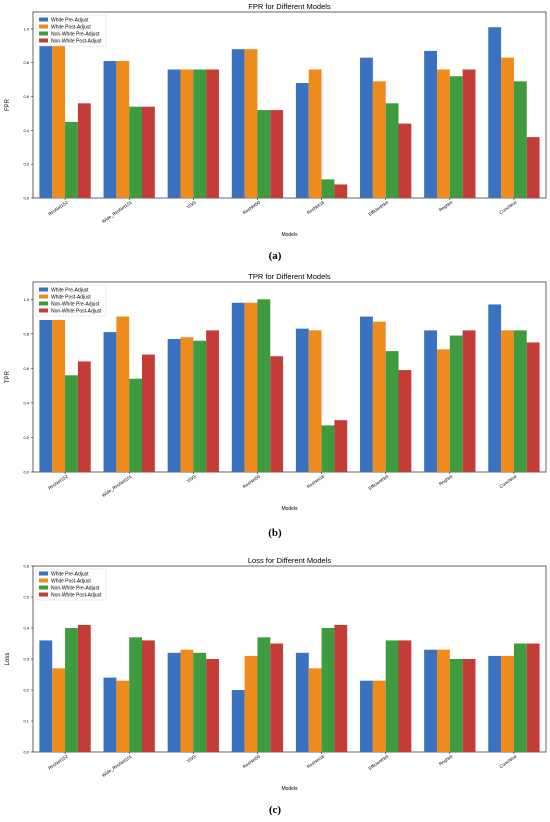 This screenshot has height=822, width=550. Describe the element at coordinates (289, 560) in the screenshot. I see `chart-title: Loss for Different Models` at that location.